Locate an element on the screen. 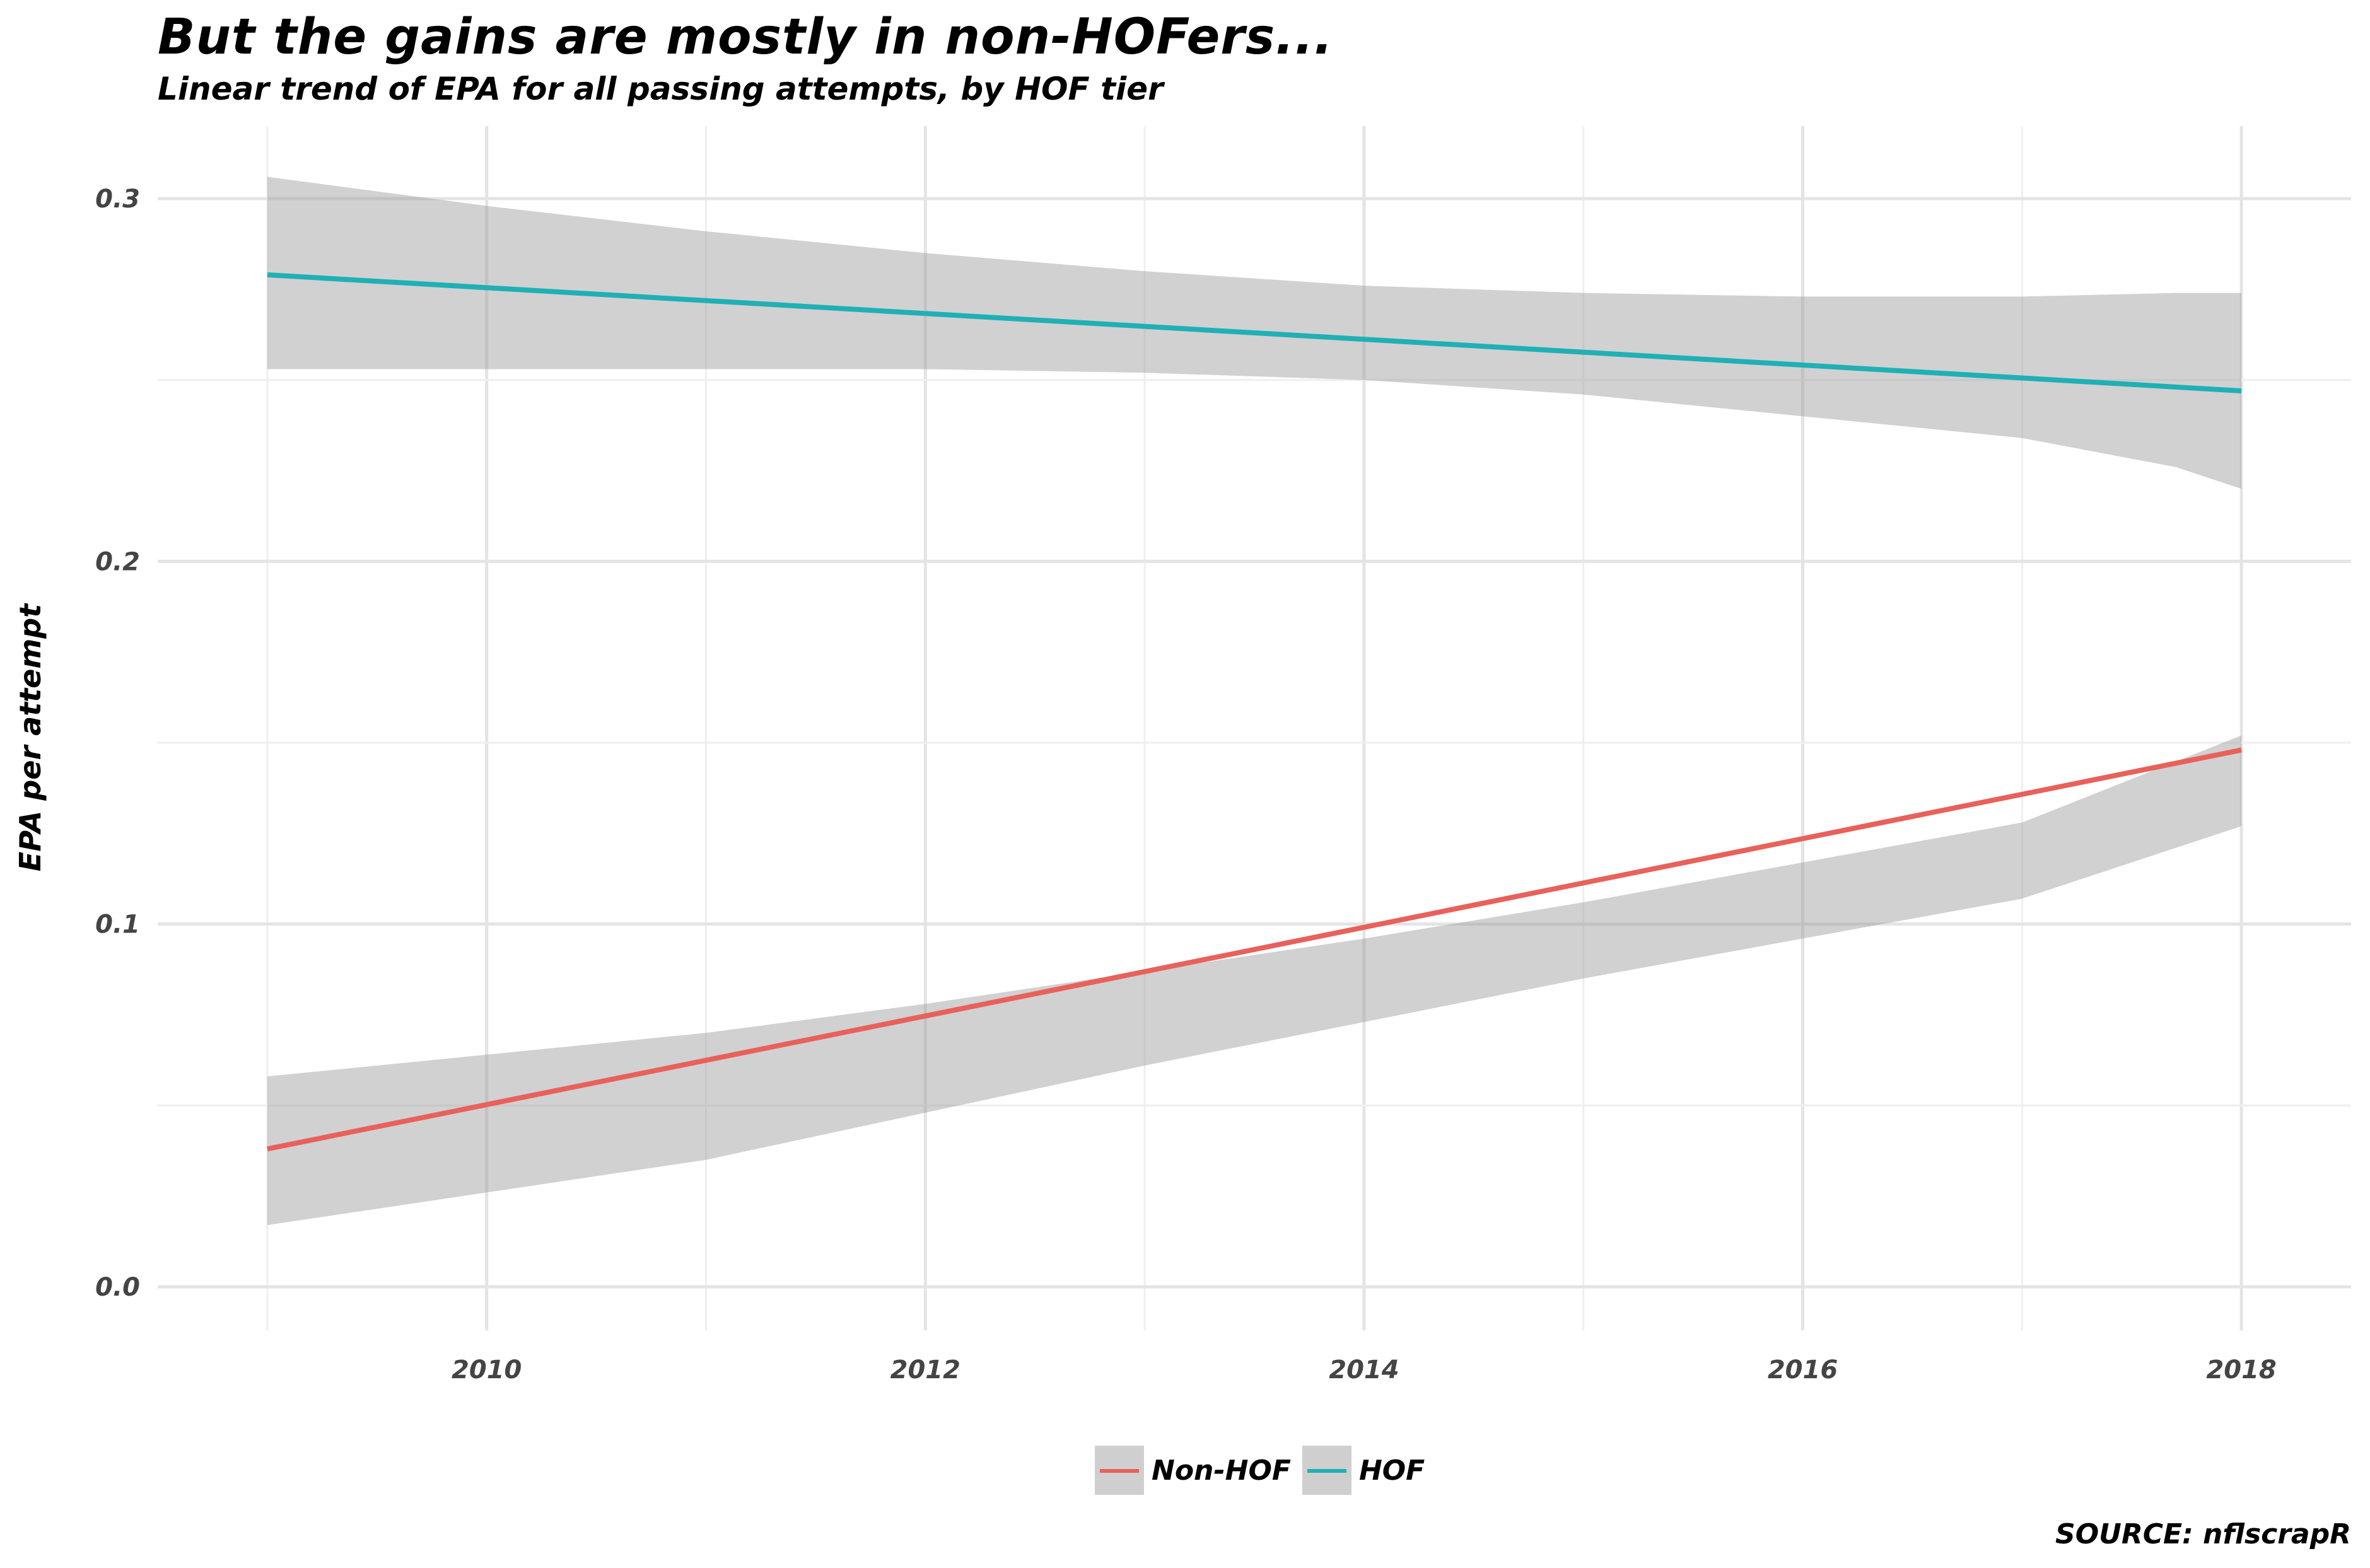 This screenshot has width=2370, height=1568. y-tick-label: 0.1 is located at coordinates (118, 924).